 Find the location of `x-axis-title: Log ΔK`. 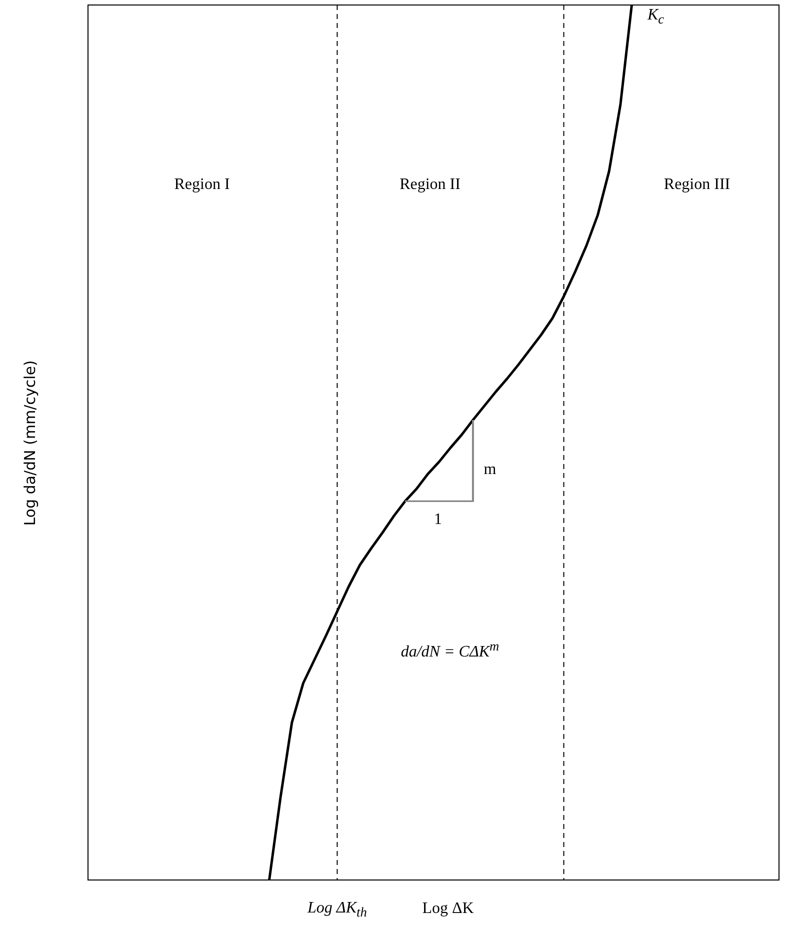

x-axis-title: Log ΔK is located at coordinates (448, 909).